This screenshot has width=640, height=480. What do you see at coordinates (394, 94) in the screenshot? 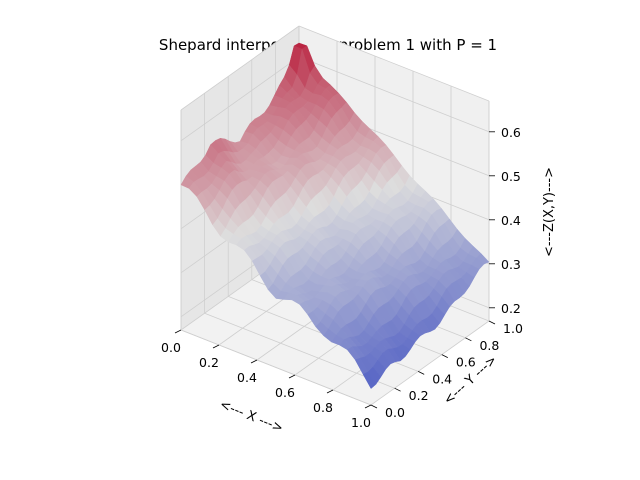
I see `back-grid-z` at bounding box center [394, 94].